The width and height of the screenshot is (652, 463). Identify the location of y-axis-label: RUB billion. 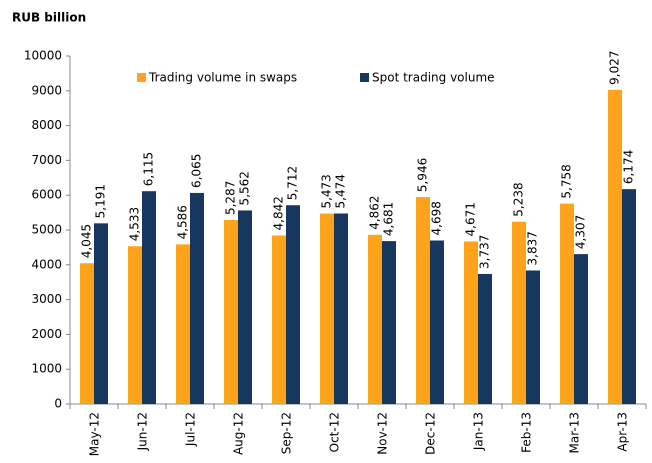
(49, 18).